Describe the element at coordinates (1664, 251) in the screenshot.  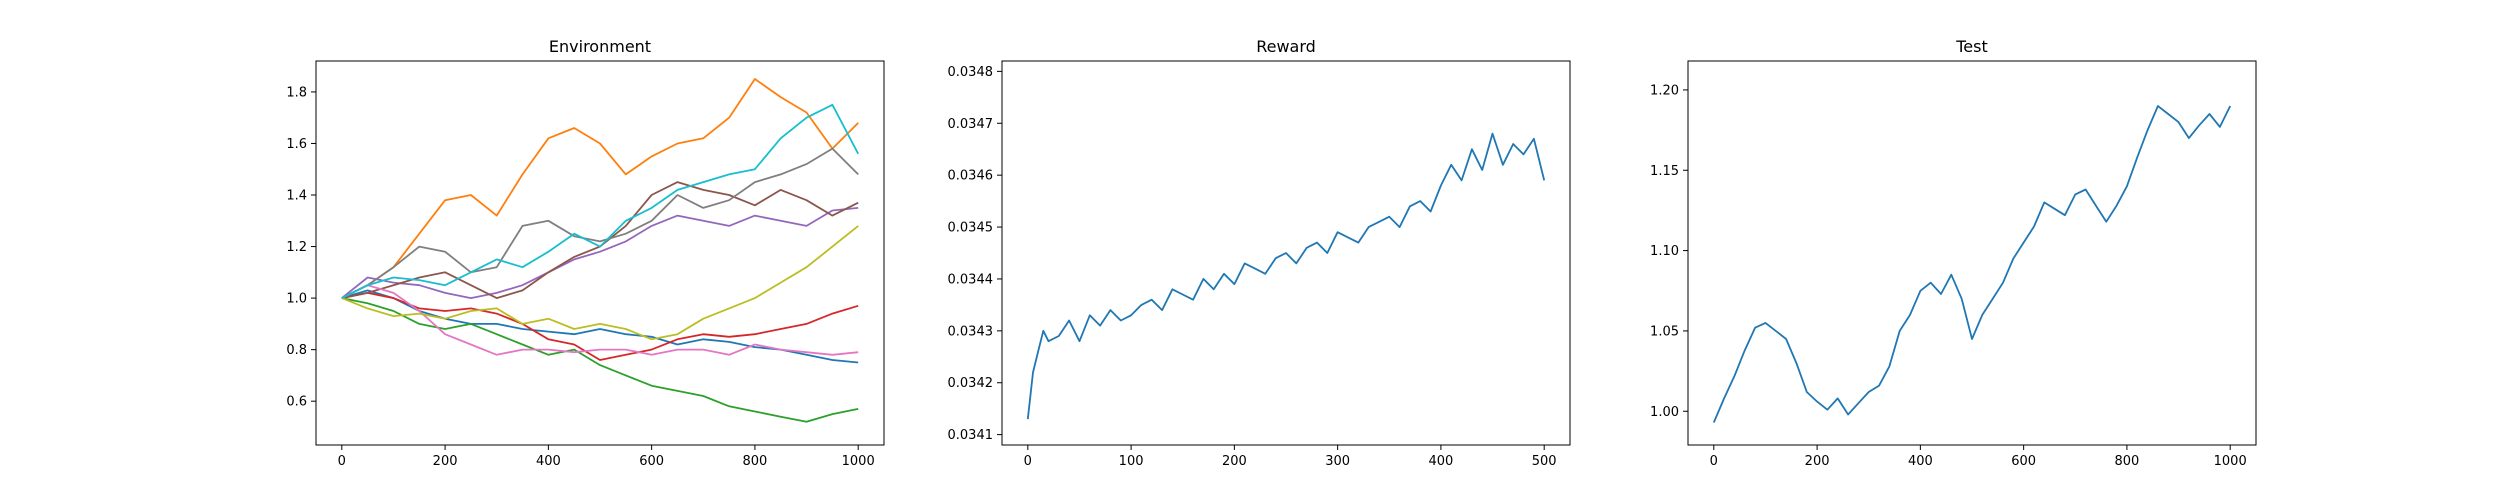
I see `test-y-tick-label: 1.10` at that location.